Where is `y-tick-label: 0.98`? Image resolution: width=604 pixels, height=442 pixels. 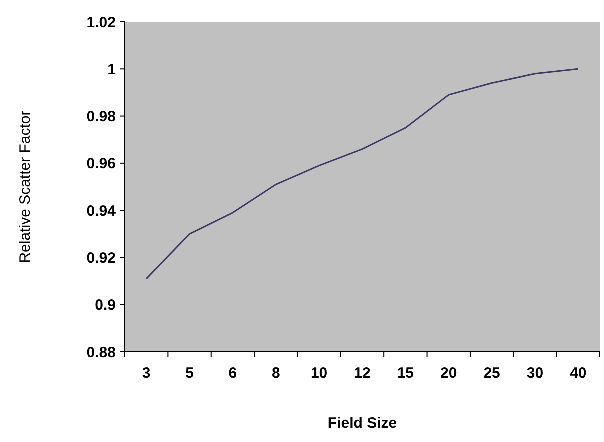 y-tick-label: 0.98 is located at coordinates (101, 117).